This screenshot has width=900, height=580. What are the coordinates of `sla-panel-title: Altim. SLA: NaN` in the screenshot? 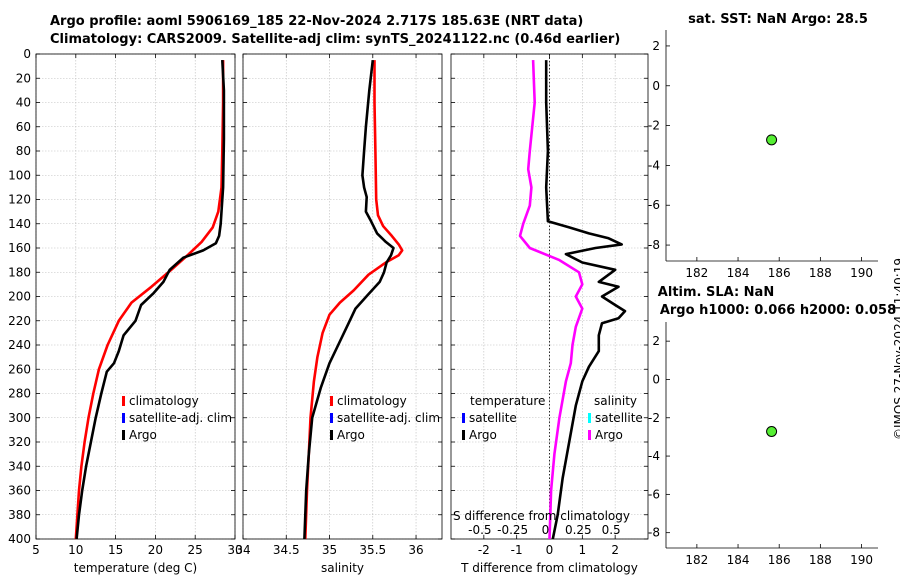 It's located at (716, 292).